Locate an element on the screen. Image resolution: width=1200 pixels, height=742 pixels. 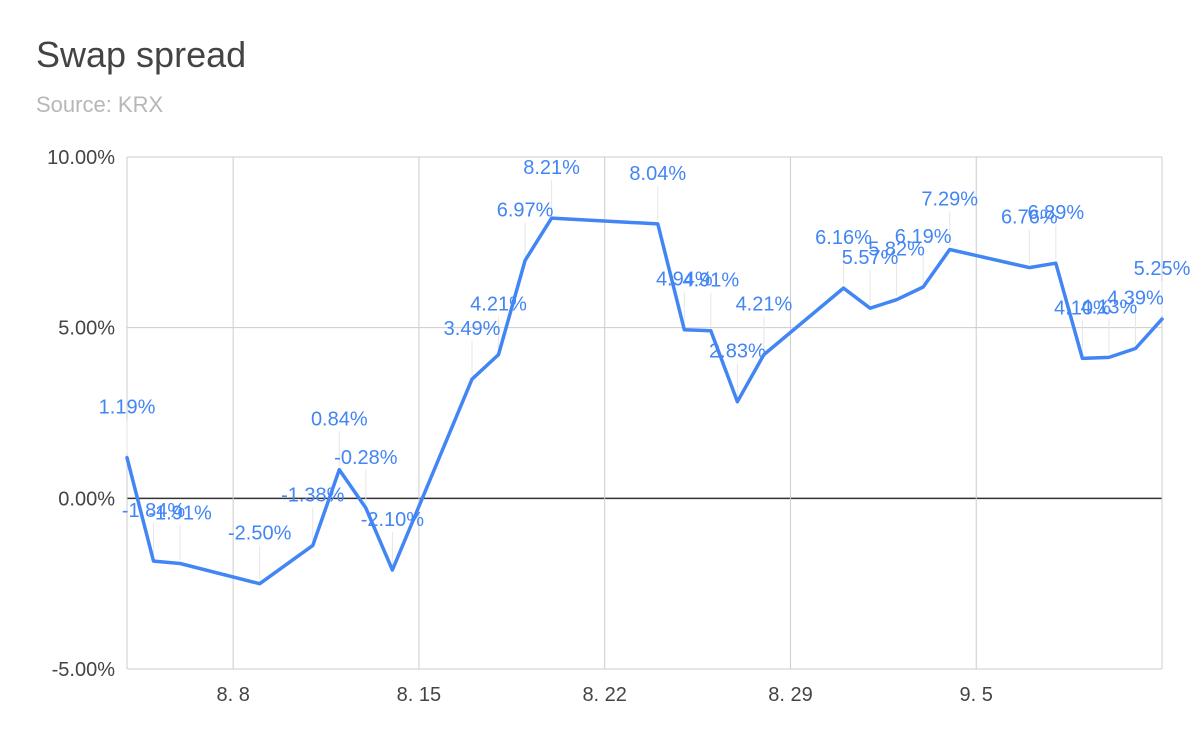
data-label: 4.39% is located at coordinates (1135, 298).